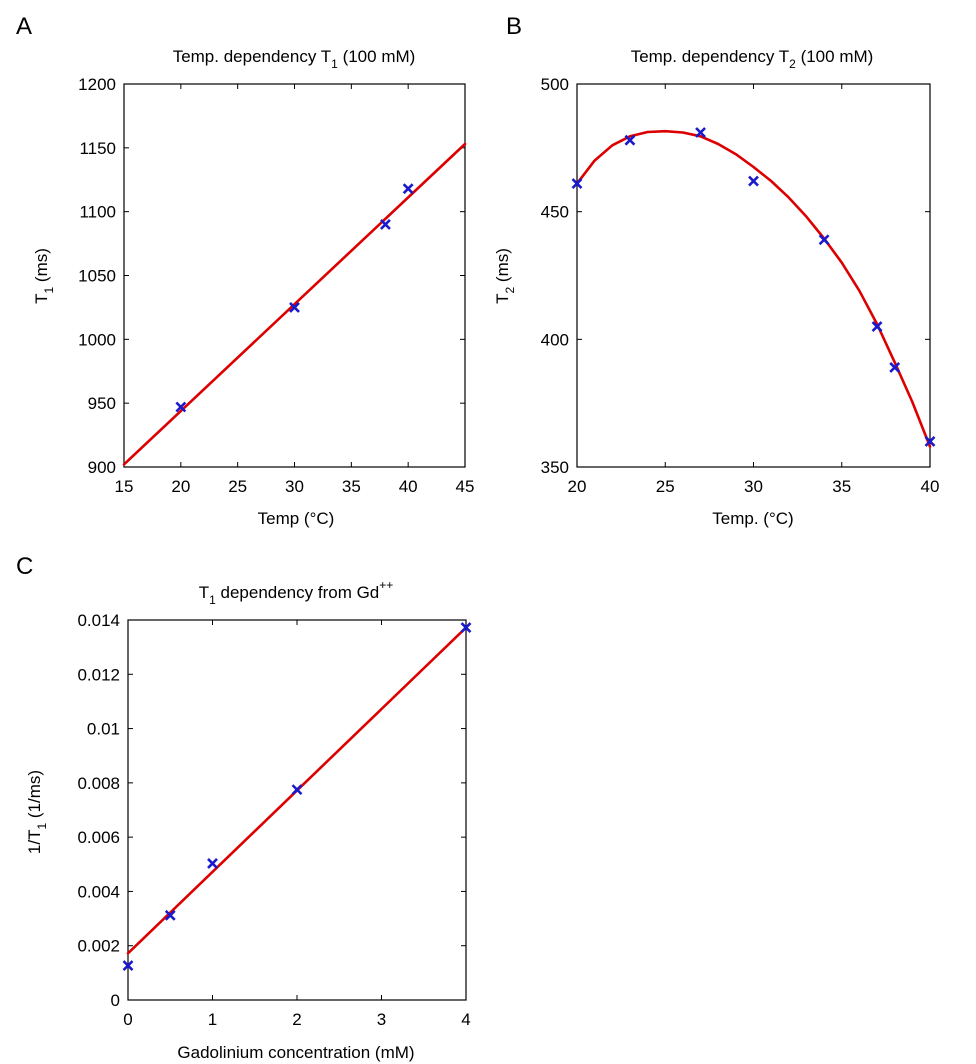 The width and height of the screenshot is (976, 1064). I want to click on fit-line-b, so click(753, 288).